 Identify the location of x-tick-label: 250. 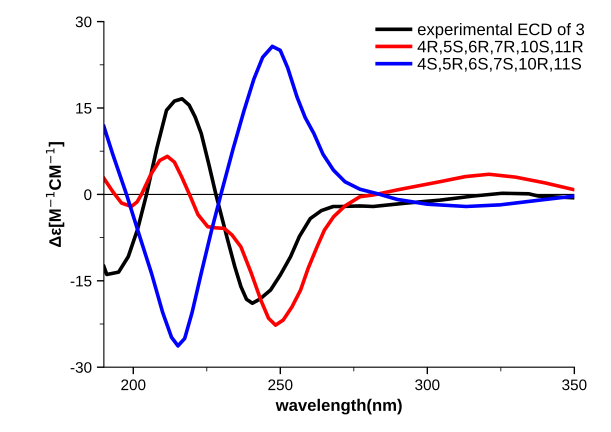
(280, 384).